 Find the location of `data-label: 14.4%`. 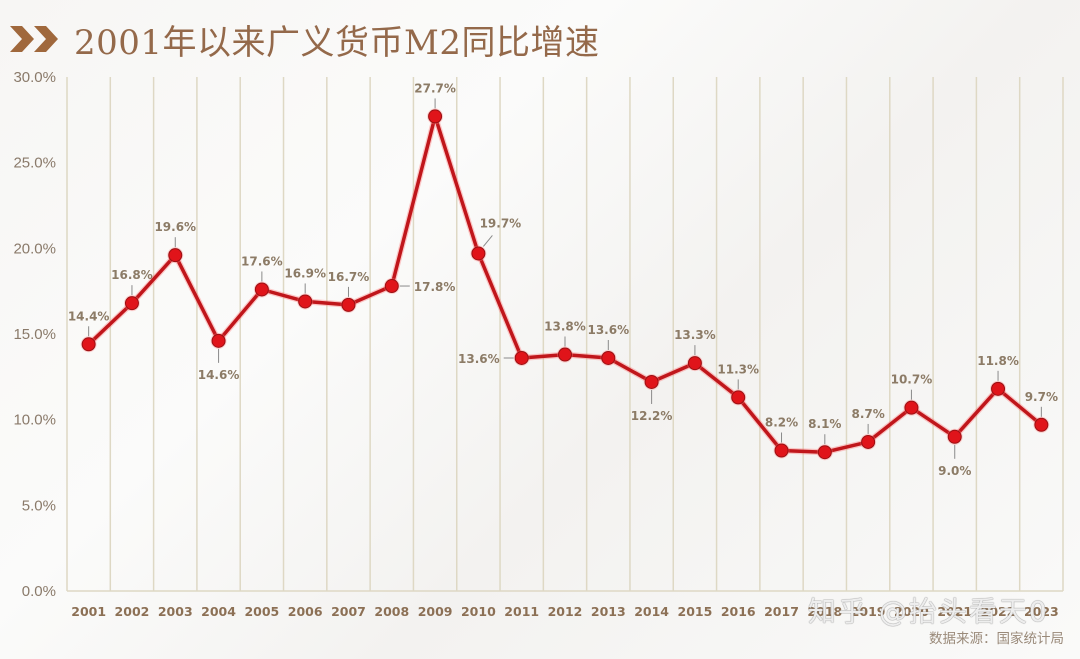

data-label: 14.4% is located at coordinates (89, 316).